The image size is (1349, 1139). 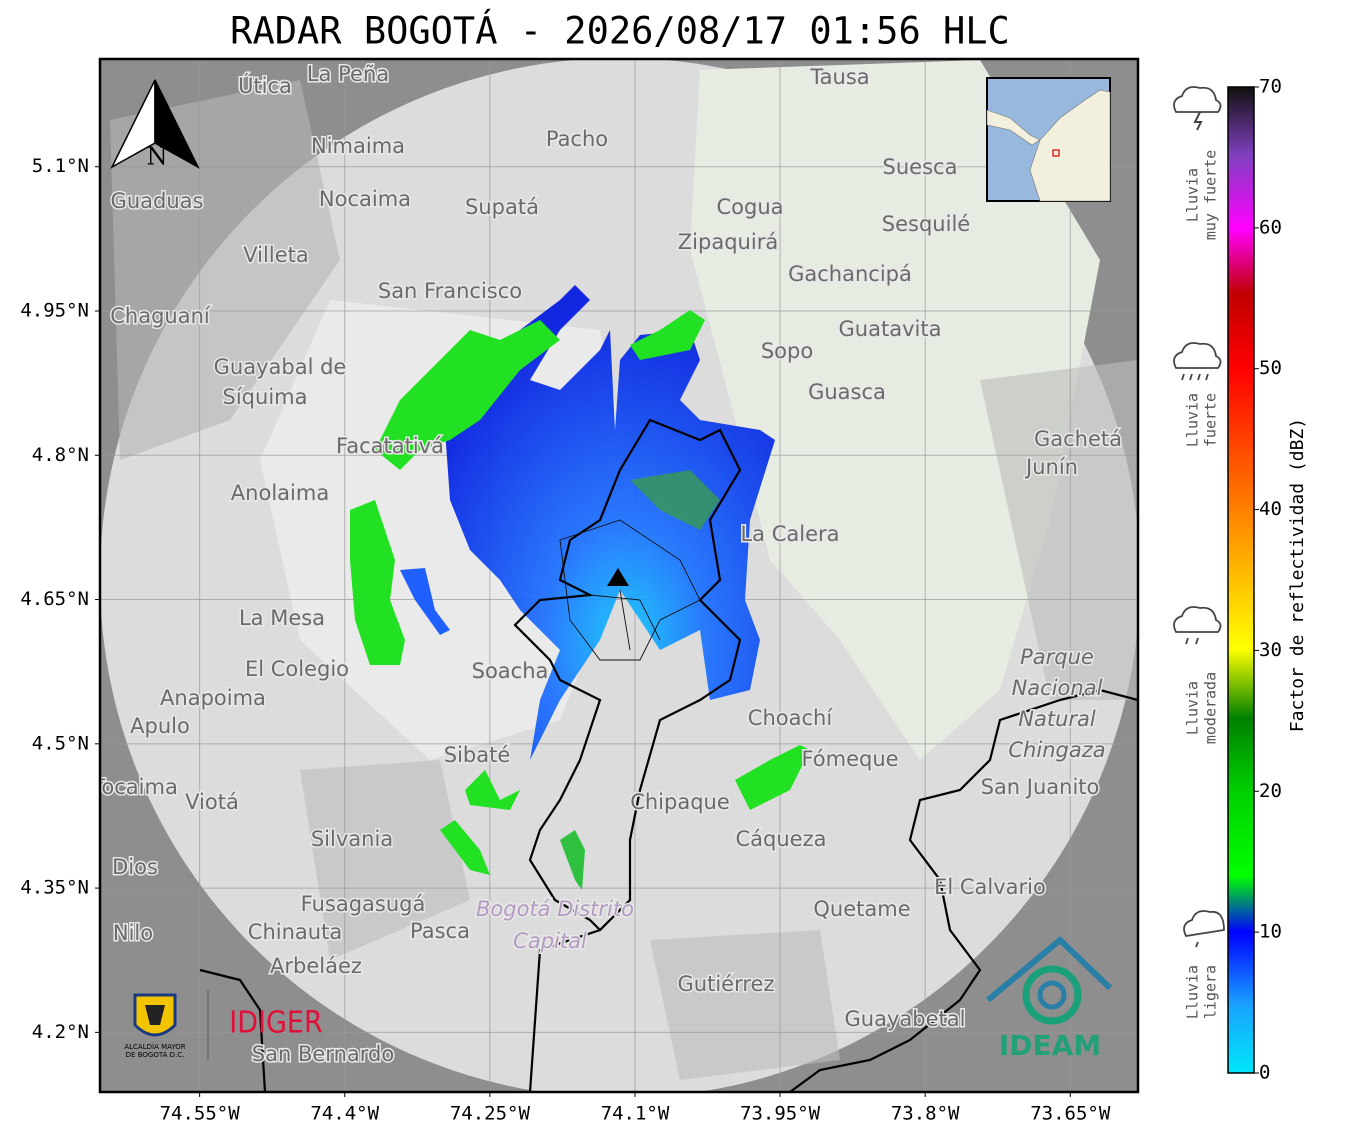 I want to click on colorbar-tick-label: 30, so click(x=1270, y=650).